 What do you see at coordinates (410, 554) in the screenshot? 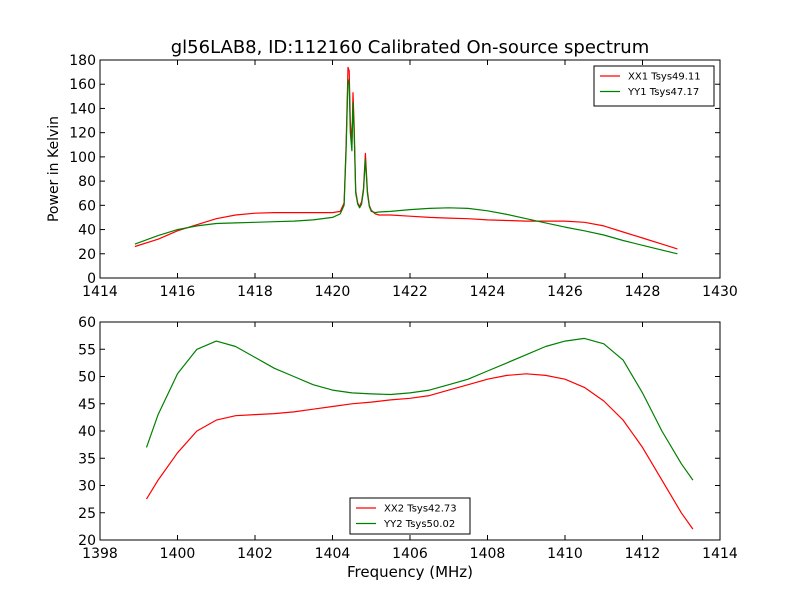
I see `bottom-x-tick-label: 1406` at bounding box center [410, 554].